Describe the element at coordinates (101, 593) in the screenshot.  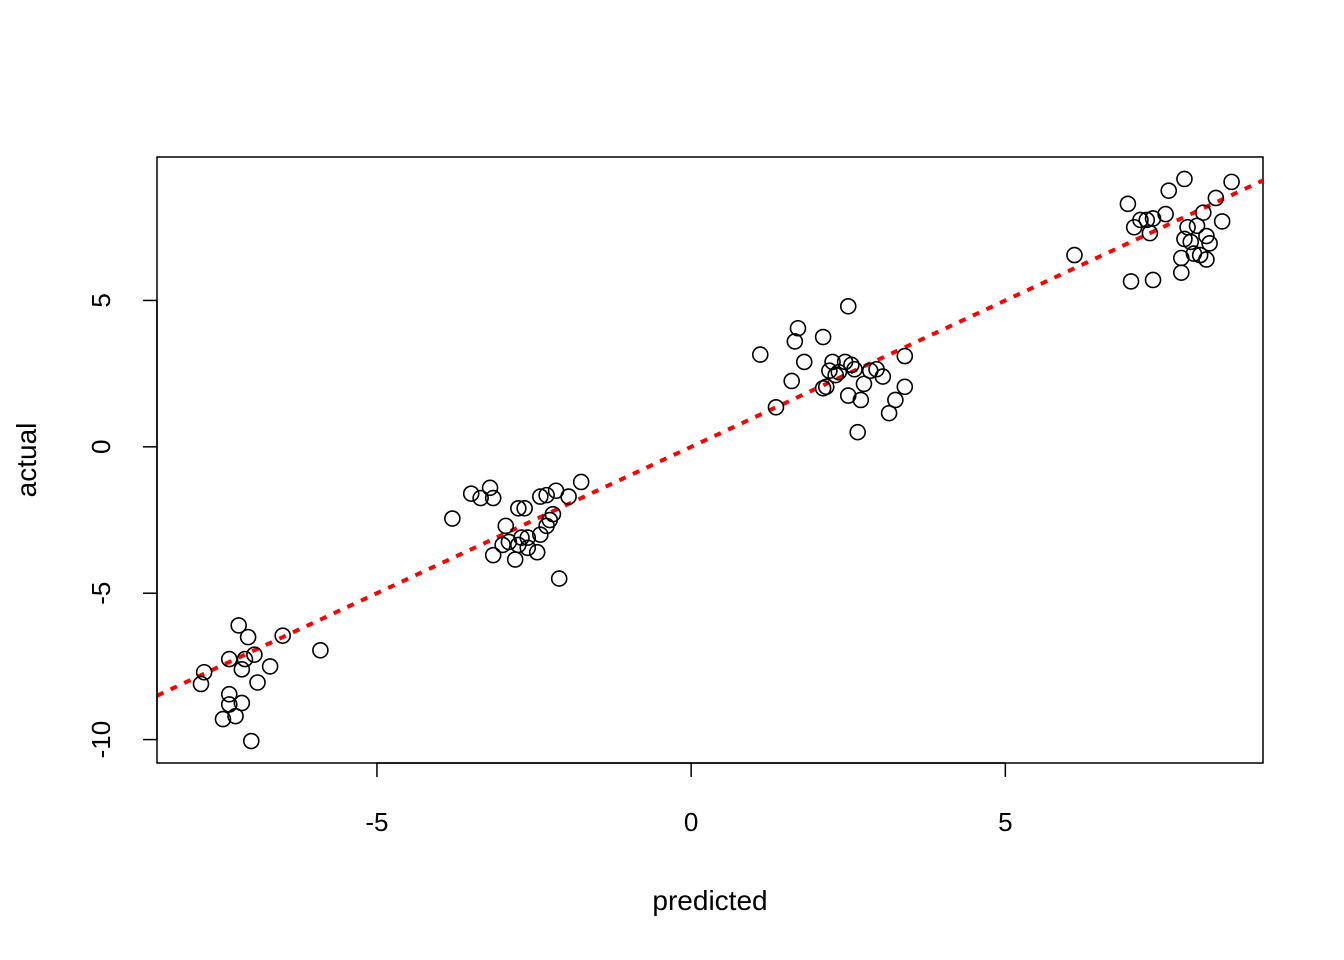
I see `y-tick-label: -5` at that location.